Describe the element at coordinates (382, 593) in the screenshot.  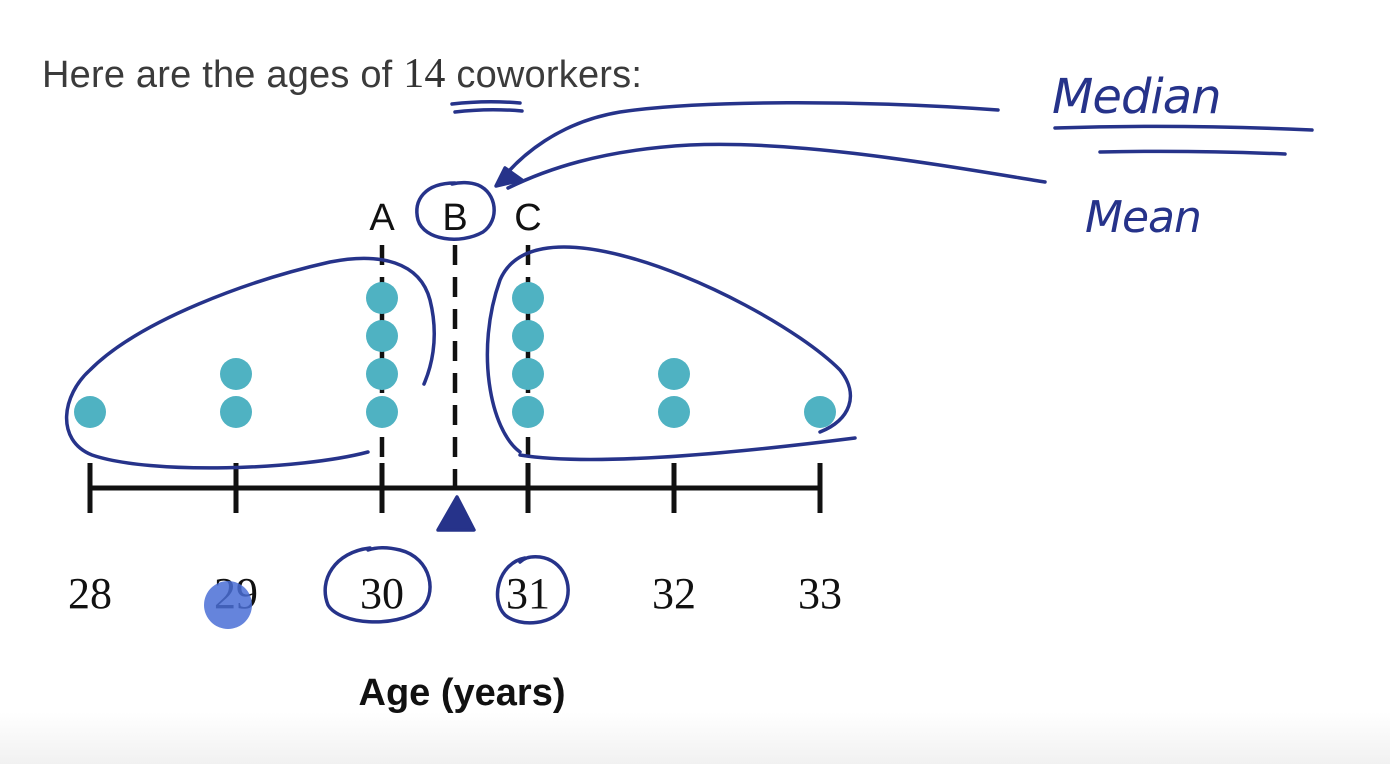
I see `tick-label-30: 30` at that location.